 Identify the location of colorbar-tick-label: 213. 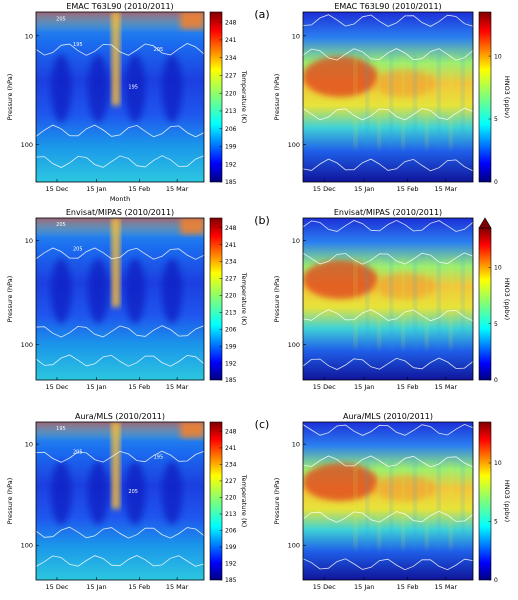
(231, 514).